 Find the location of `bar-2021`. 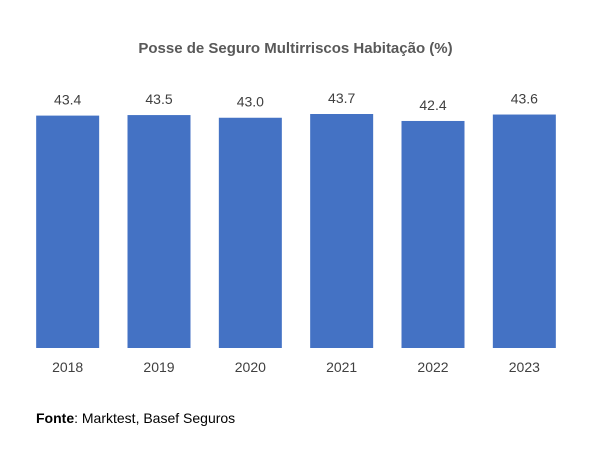

bar-2021 is located at coordinates (342, 231).